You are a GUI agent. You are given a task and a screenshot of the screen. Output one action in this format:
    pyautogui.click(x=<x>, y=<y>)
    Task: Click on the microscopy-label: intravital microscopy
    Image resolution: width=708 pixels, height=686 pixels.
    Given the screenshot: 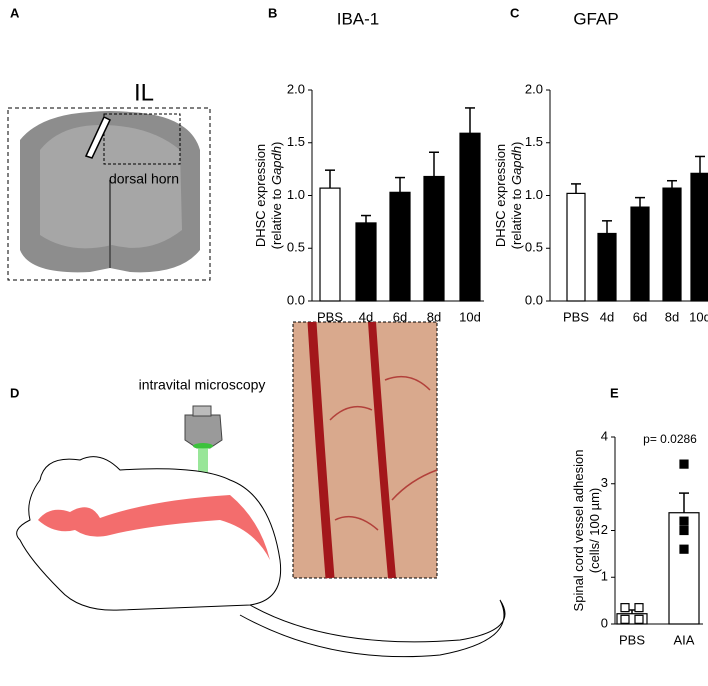 What is the action you would take?
    pyautogui.click(x=202, y=385)
    